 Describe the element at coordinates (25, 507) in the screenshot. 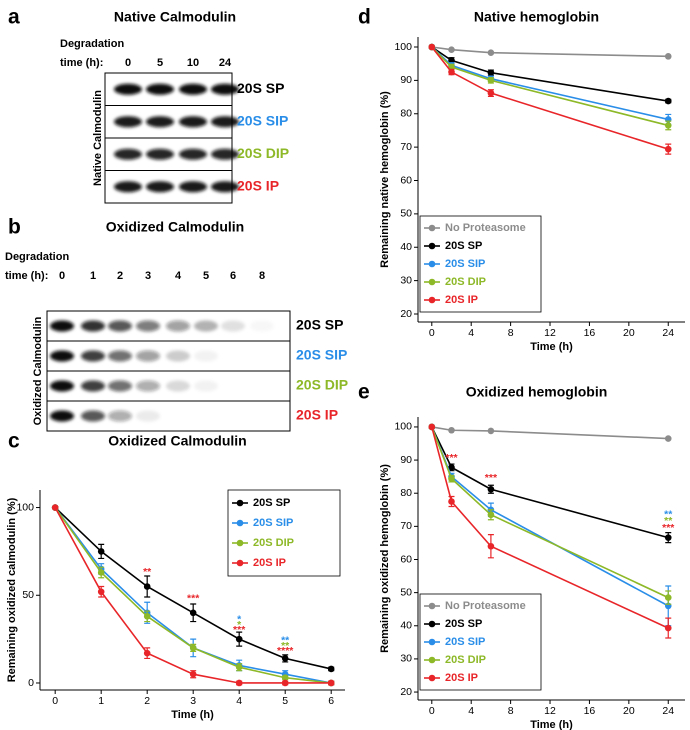

I see `y-tick-label: 100` at that location.